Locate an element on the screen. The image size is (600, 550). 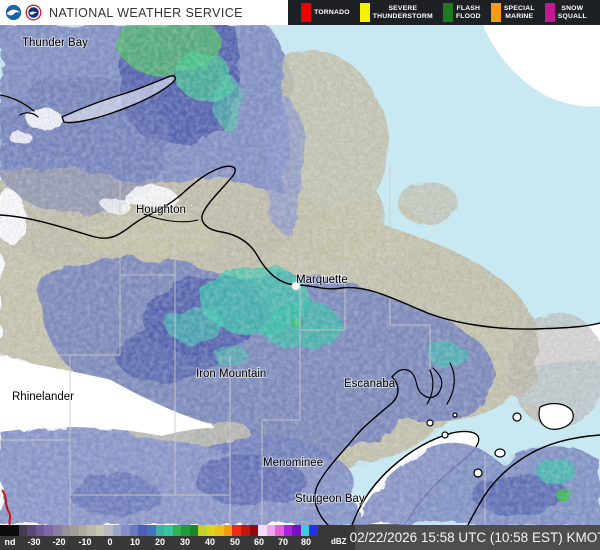
warning-legend-item: SNOW SQUALL is located at coordinates (565, 12).